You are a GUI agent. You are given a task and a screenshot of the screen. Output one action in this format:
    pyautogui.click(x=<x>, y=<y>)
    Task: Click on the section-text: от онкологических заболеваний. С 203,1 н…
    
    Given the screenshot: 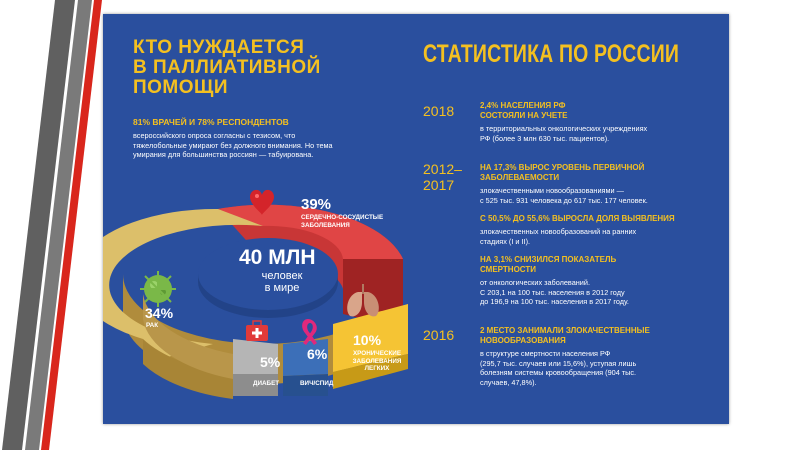 What is the action you would take?
    pyautogui.click(x=597, y=292)
    